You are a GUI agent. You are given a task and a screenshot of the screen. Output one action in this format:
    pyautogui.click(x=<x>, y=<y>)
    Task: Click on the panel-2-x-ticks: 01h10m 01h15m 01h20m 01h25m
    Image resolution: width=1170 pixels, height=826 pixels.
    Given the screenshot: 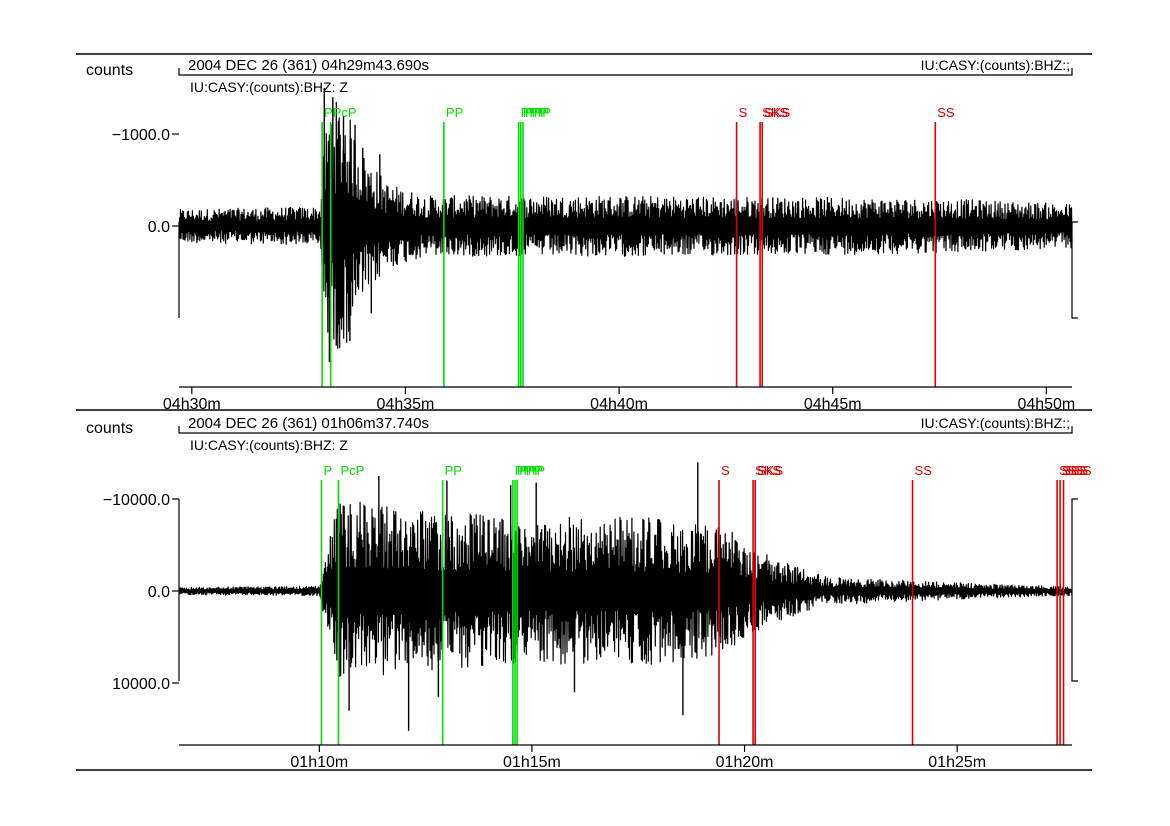 What is the action you would take?
    pyautogui.click(x=638, y=758)
    